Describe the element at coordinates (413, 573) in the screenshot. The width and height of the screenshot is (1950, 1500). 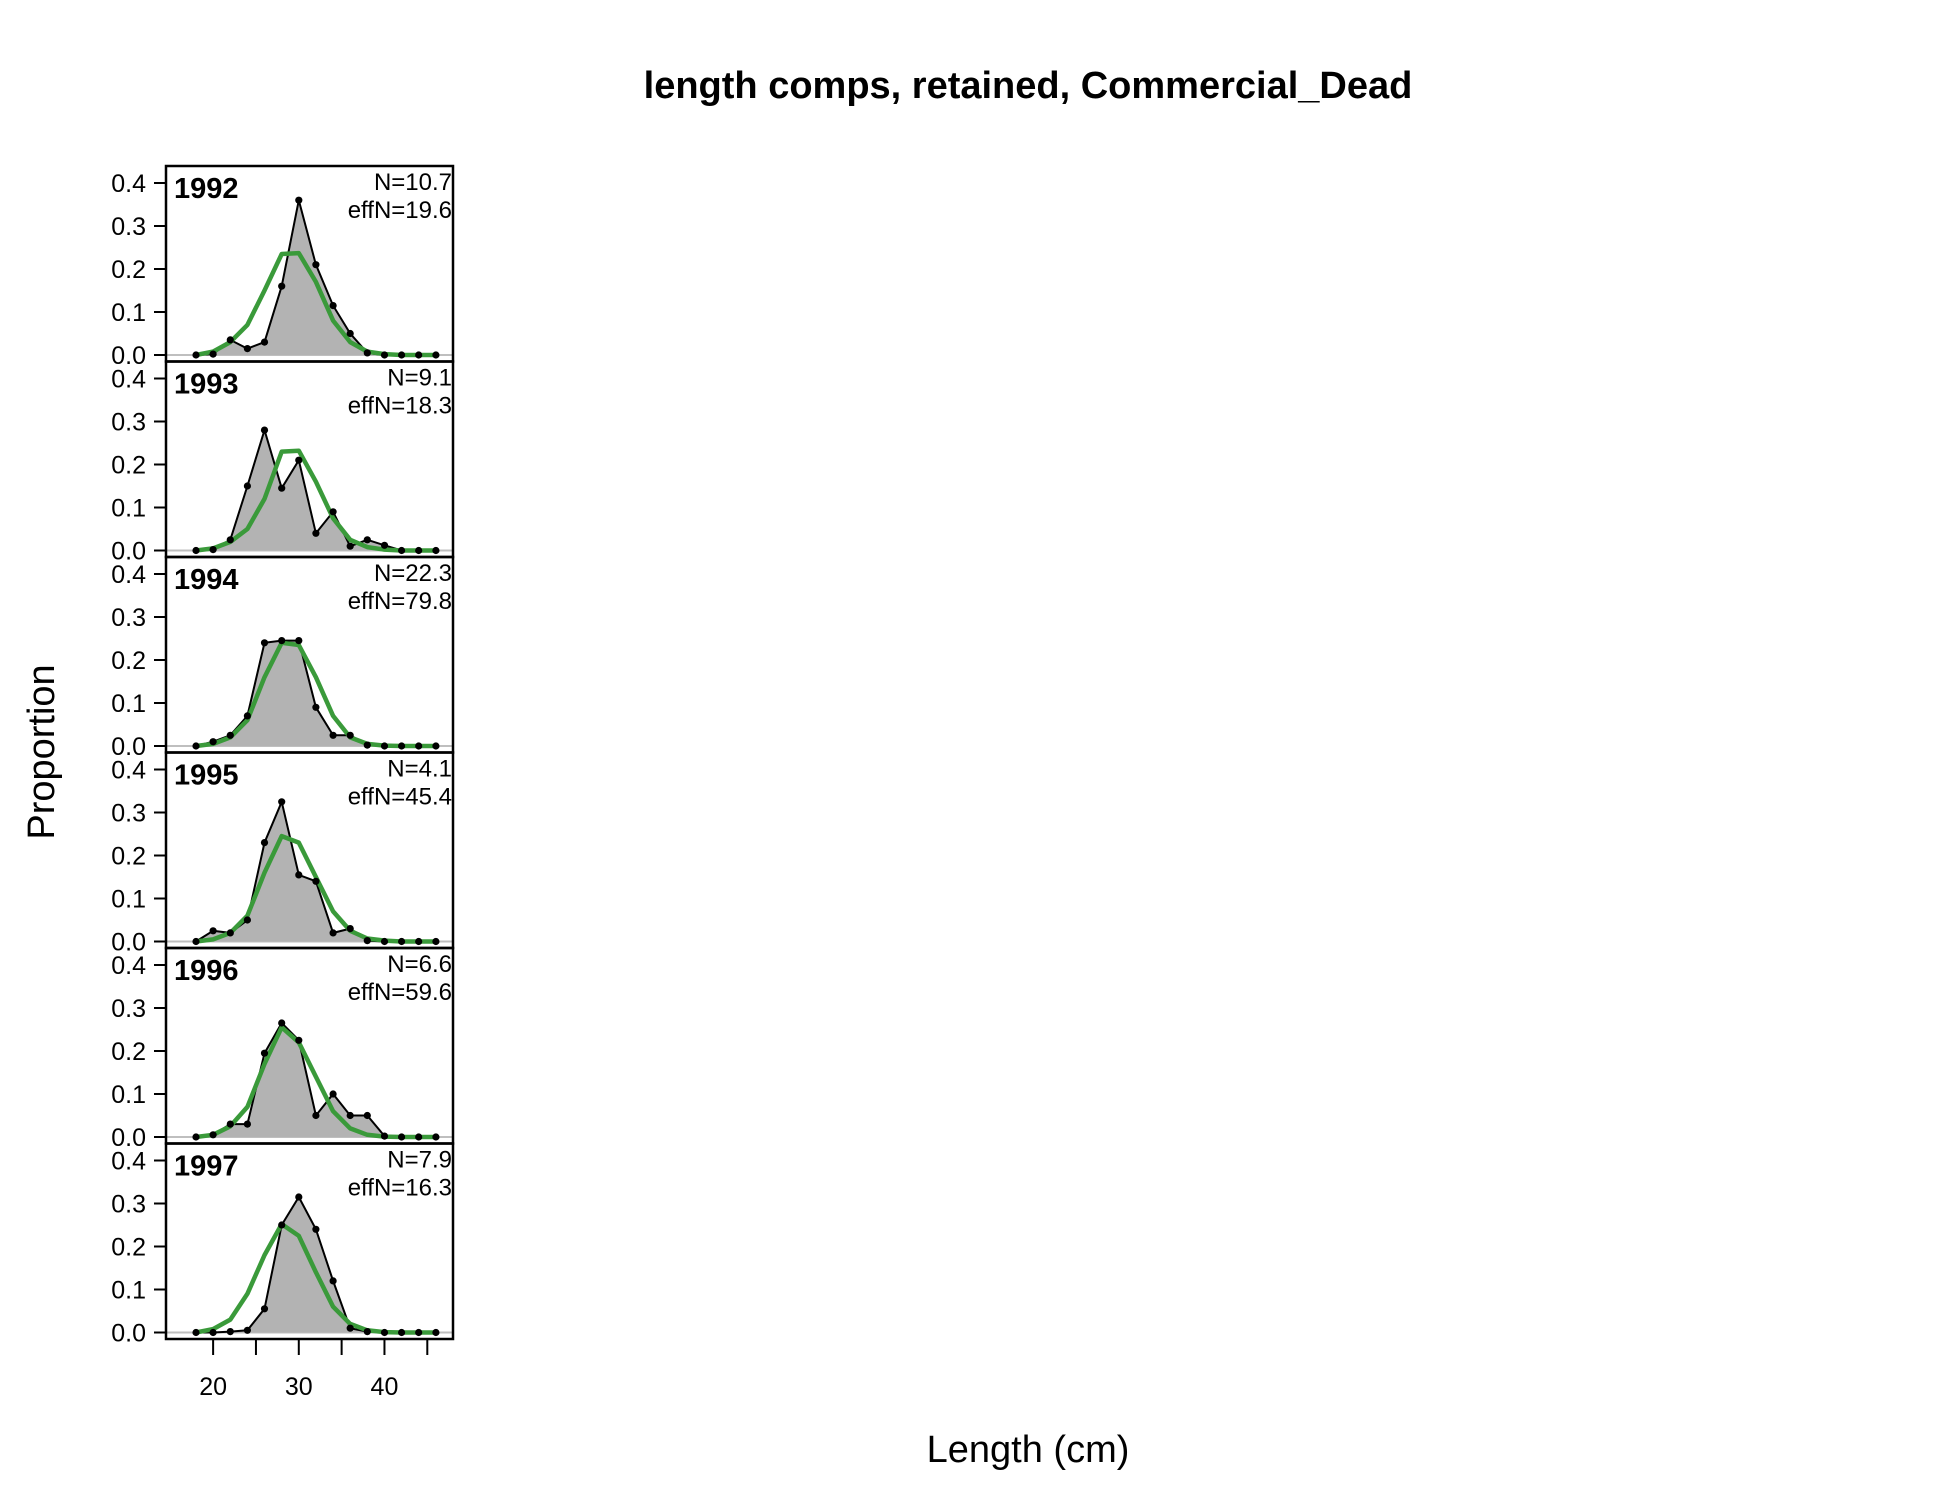
I see `sample-size-label: N=22.3` at that location.